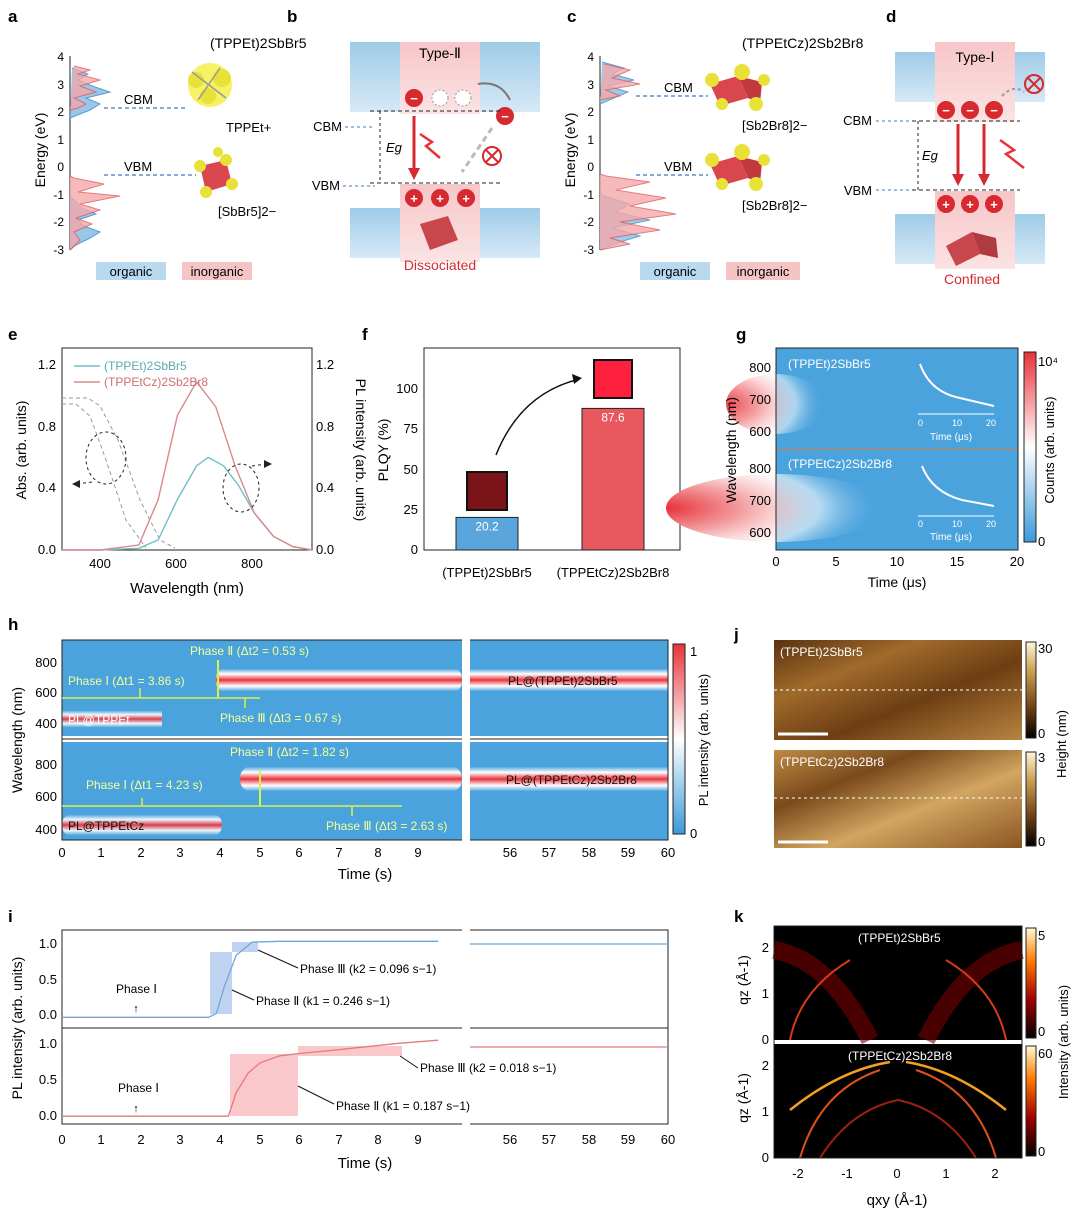  What do you see at coordinates (350, 1051) in the screenshot?
I see `phase3-highlight` at bounding box center [350, 1051].